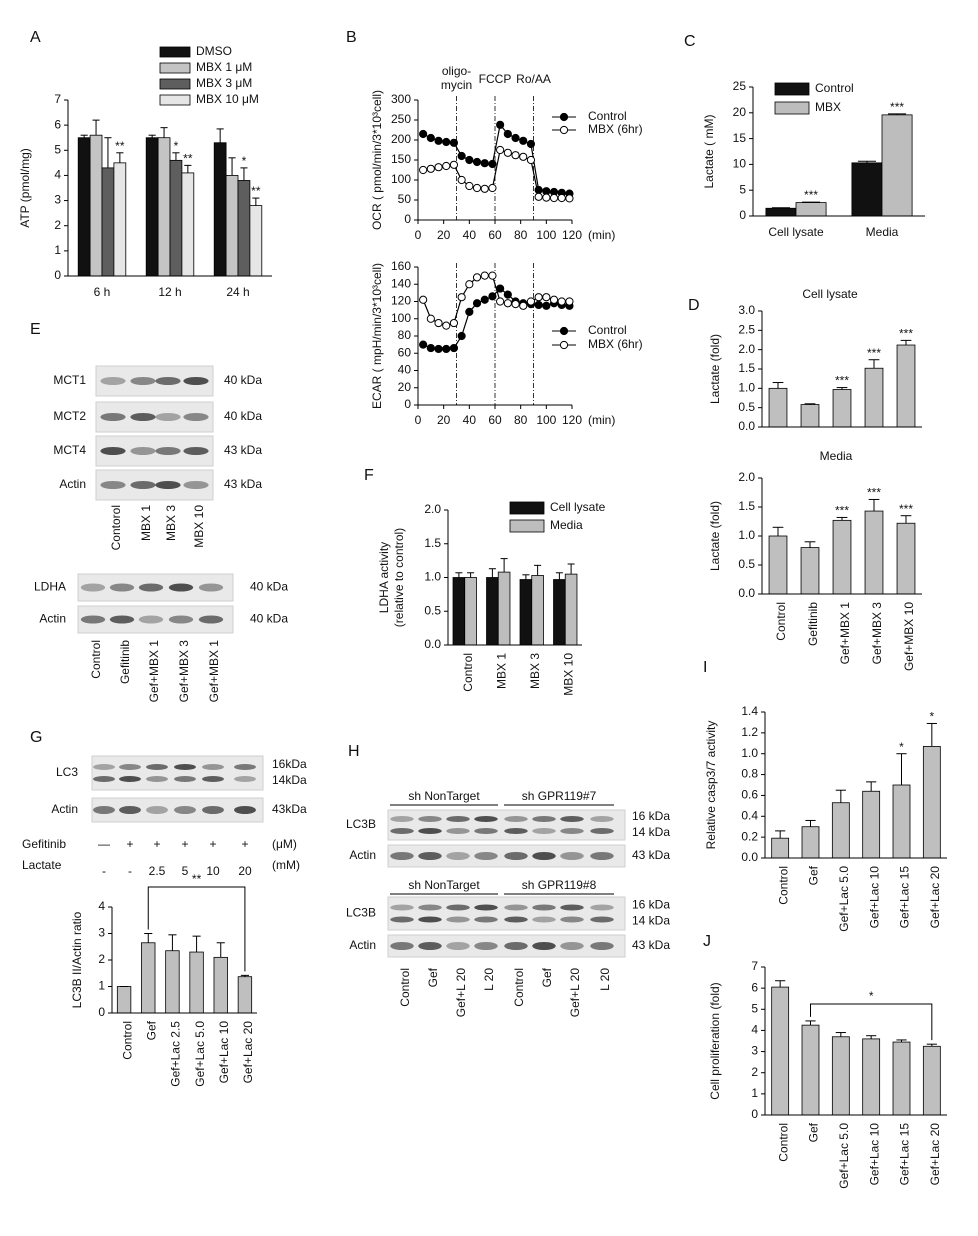 The image size is (978, 1236). What do you see at coordinates (905, 897) in the screenshot?
I see `x-tick-label: Gef+Lac 15` at bounding box center [905, 897].